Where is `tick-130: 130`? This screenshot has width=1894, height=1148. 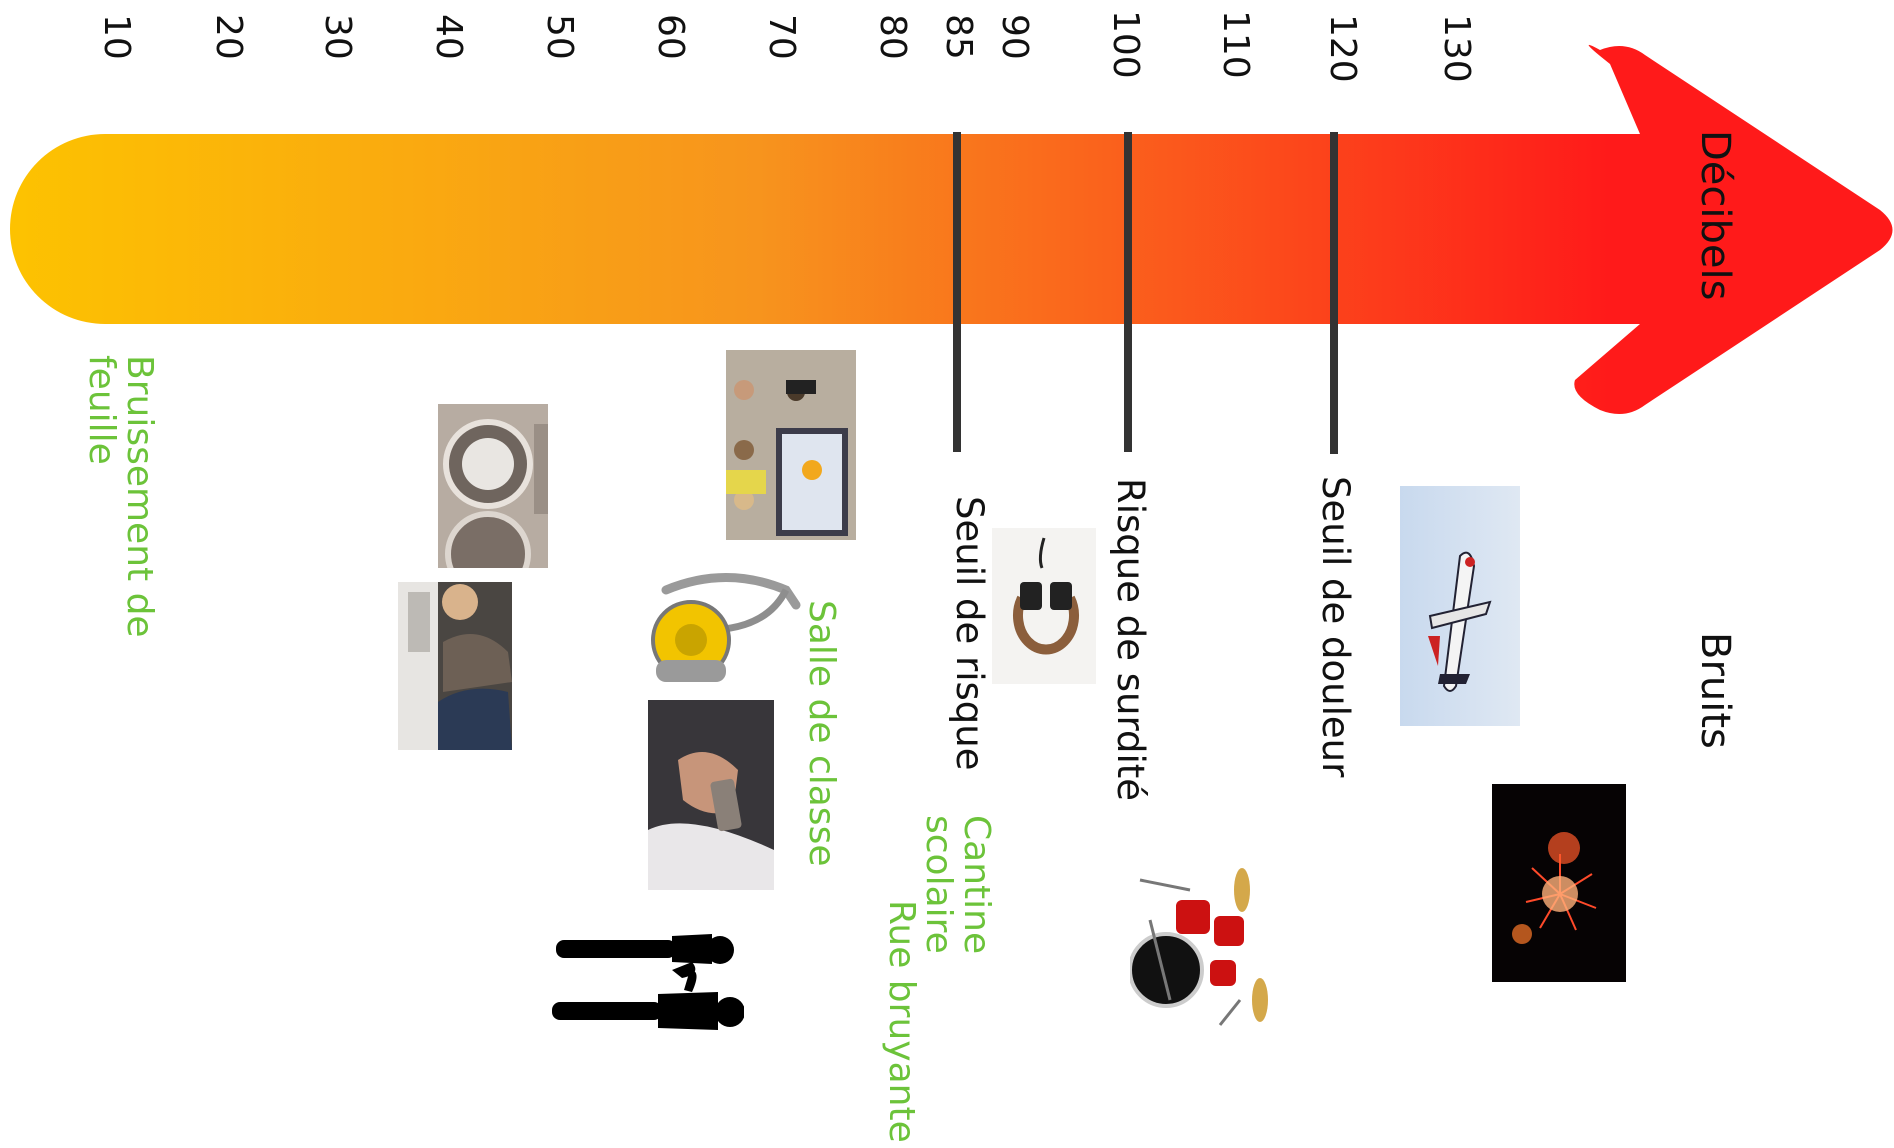 tick-130: 130 is located at coordinates (1456, 48).